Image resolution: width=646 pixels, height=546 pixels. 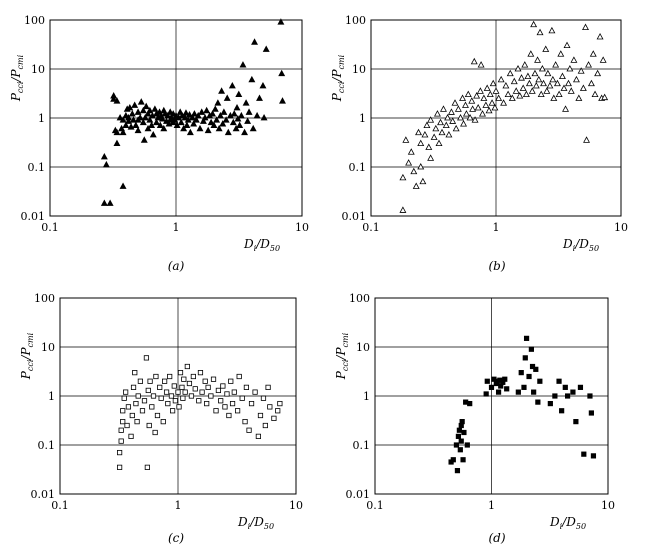 What do you see at coordinates (51, 396) in the screenshot?
I see `y-tick-label: 1` at bounding box center [51, 396].